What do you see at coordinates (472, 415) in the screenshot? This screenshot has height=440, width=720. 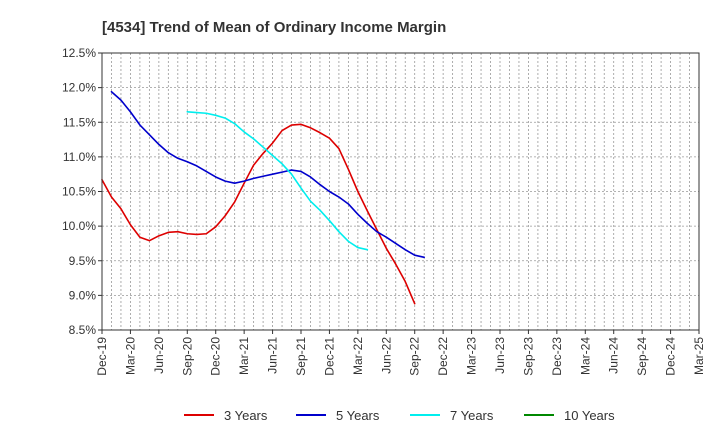 I see `legend-label: 7 Years` at bounding box center [472, 415].